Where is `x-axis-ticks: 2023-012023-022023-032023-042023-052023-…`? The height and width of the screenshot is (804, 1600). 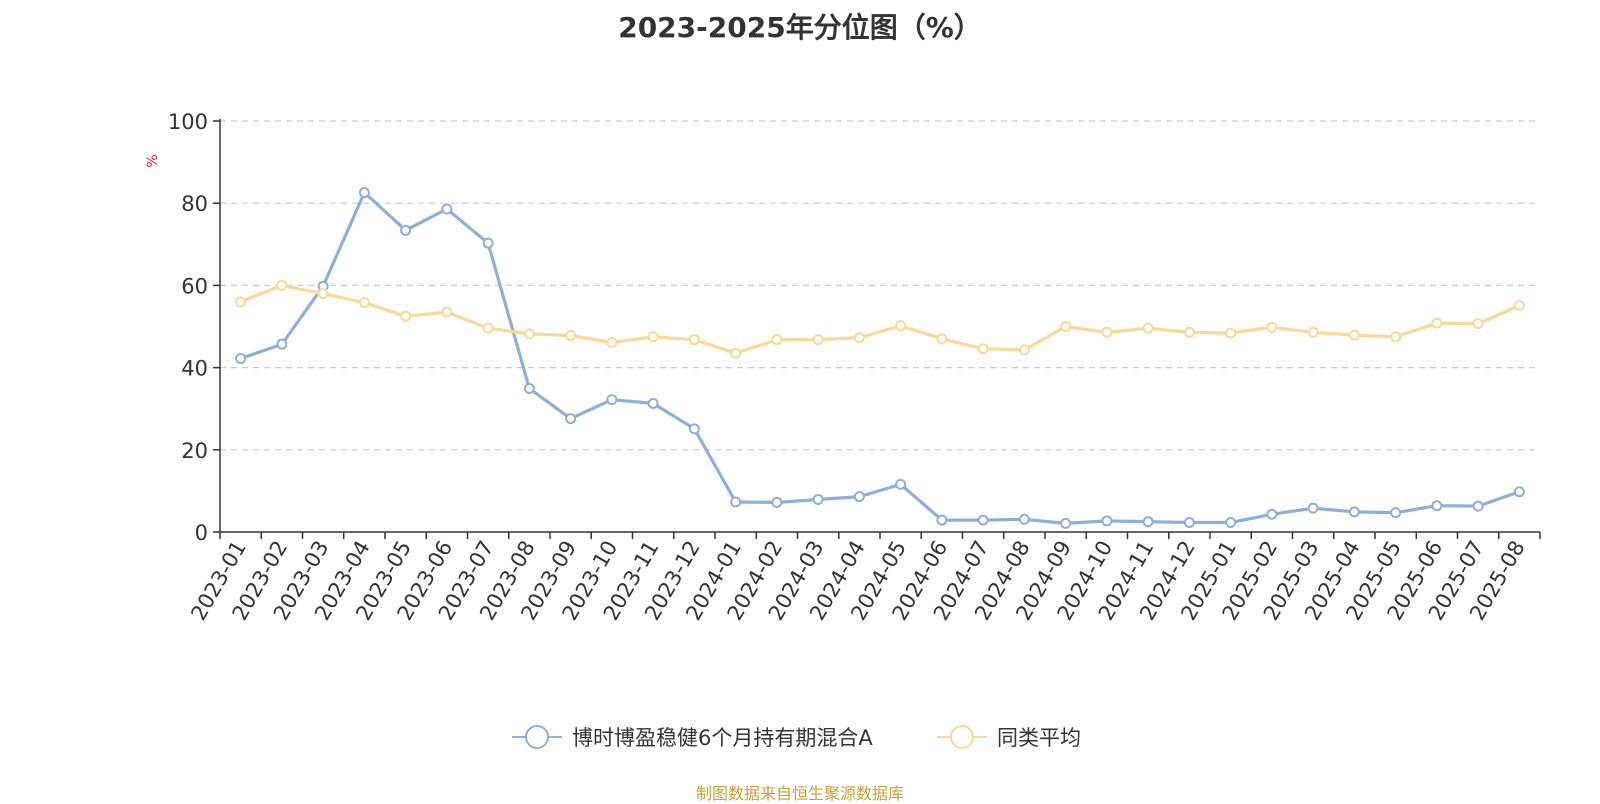
x-axis-ticks: 2023-012023-022023-032023-042023-052023-… is located at coordinates (863, 578).